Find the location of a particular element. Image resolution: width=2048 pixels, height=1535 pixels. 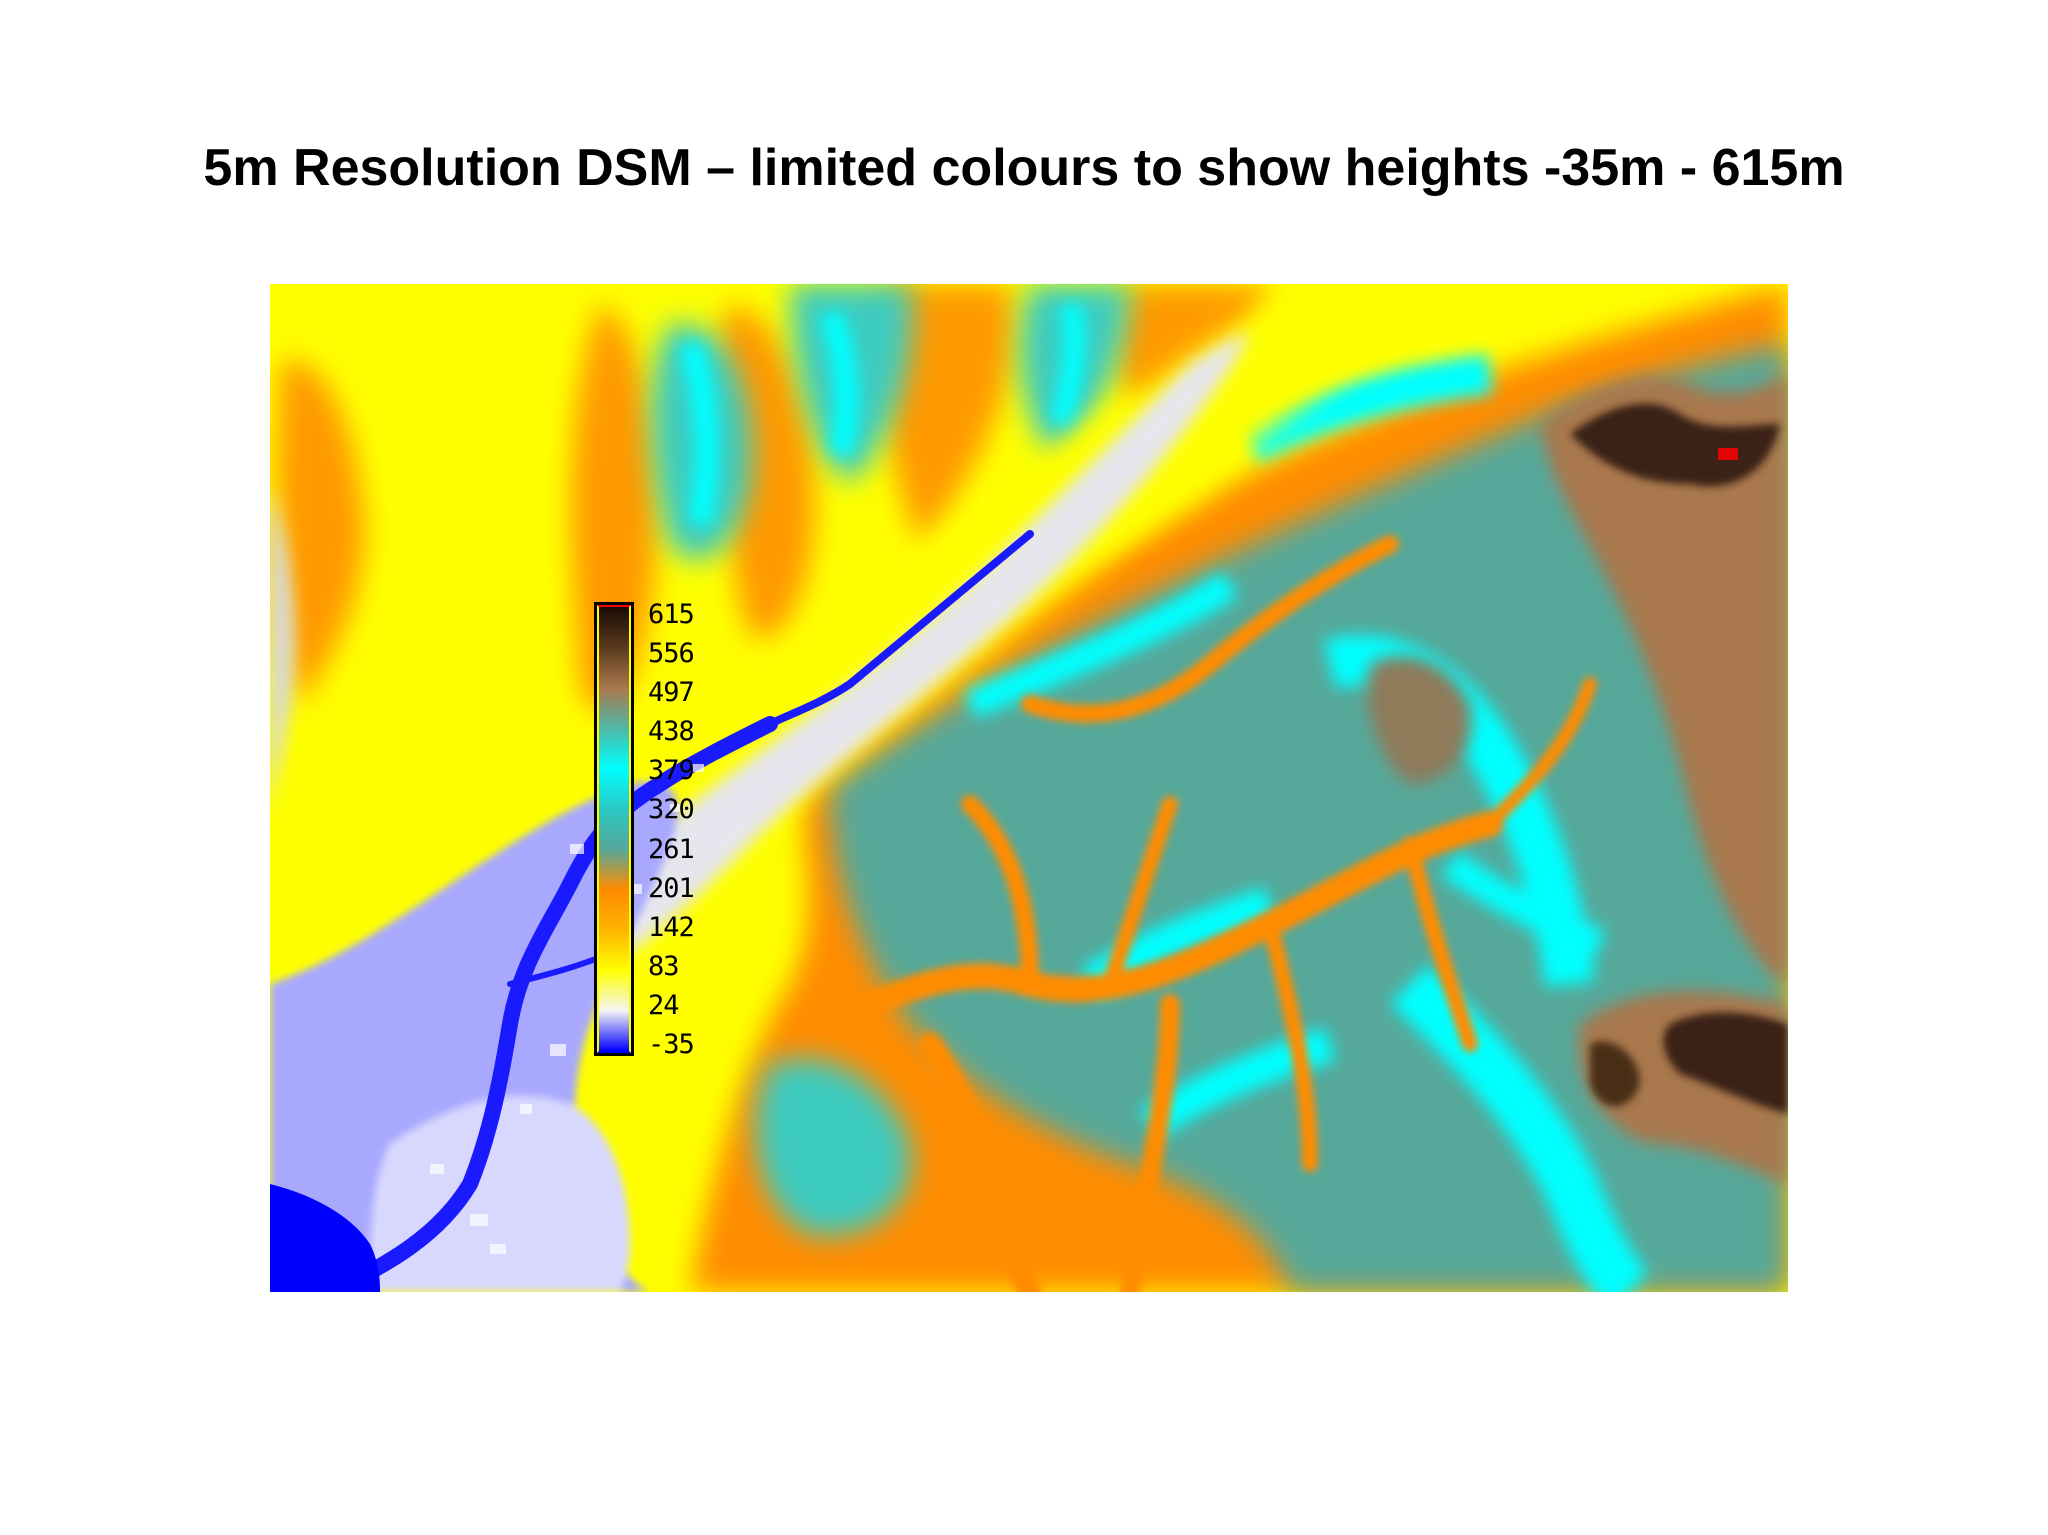

legend-color-ramp is located at coordinates (614, 829).